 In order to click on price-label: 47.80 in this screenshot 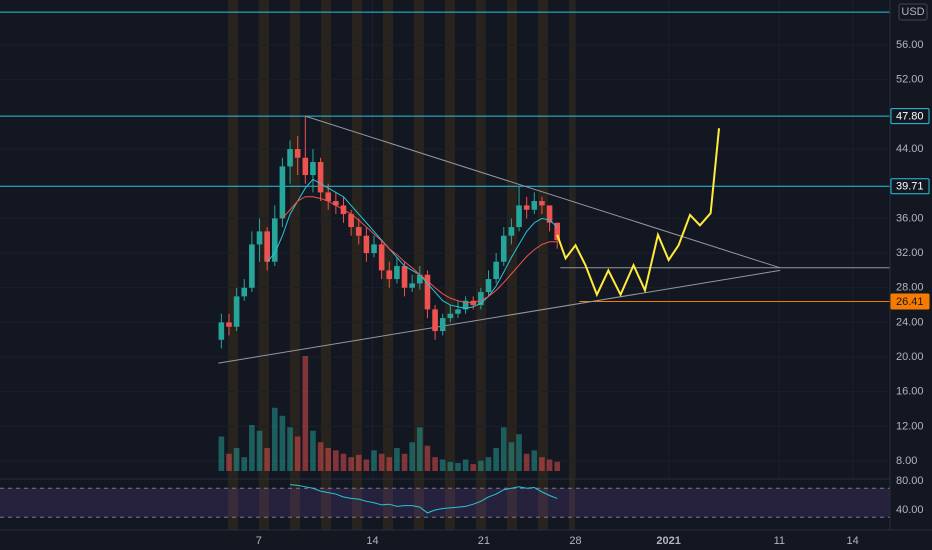, I will do `click(910, 117)`.